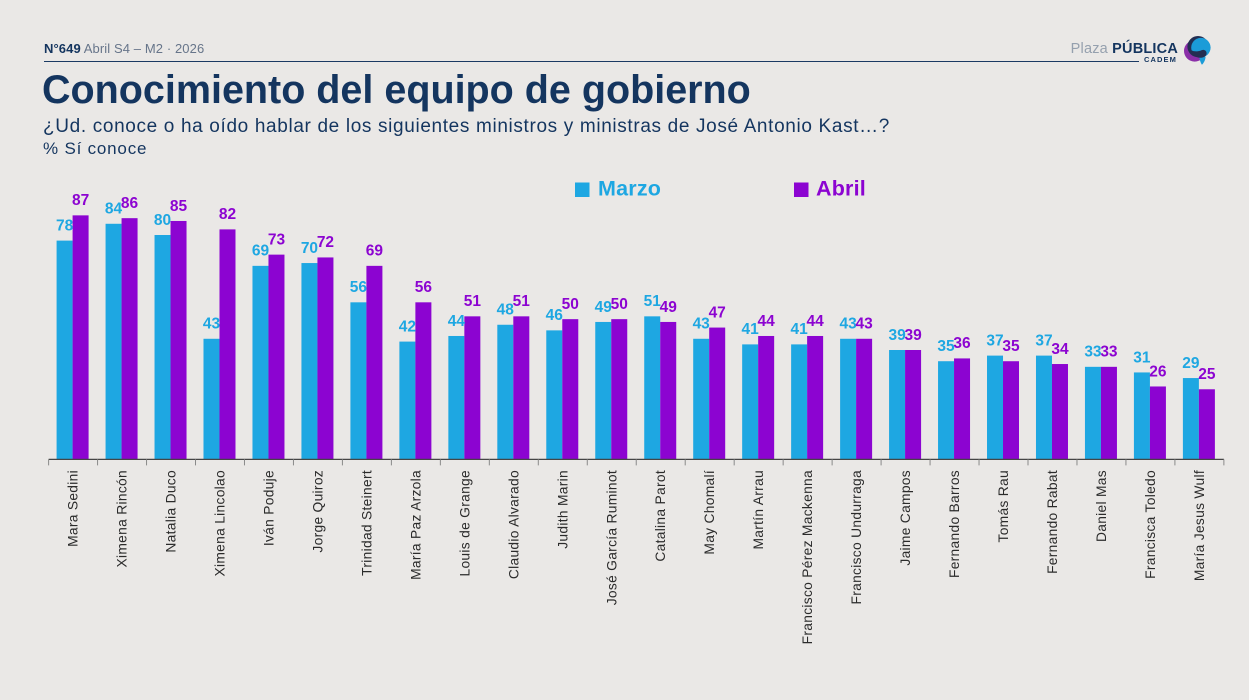 The height and width of the screenshot is (700, 1249). What do you see at coordinates (407, 326) in the screenshot?
I see `svg-text: 42` at bounding box center [407, 326].